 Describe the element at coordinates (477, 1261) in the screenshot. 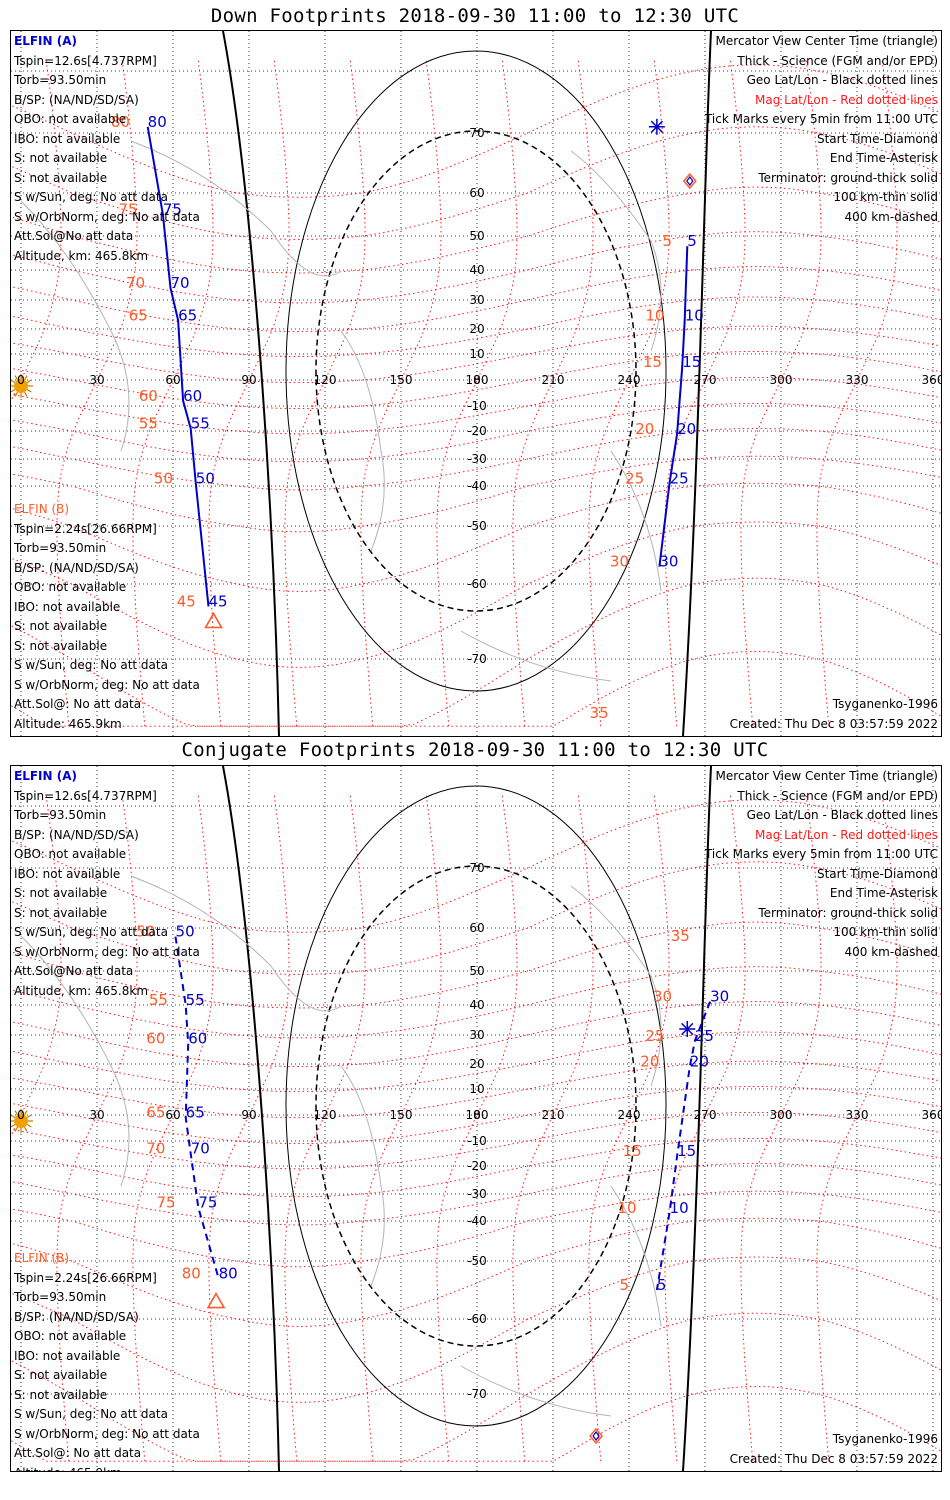

I see `lat-tick-label: -50` at that location.